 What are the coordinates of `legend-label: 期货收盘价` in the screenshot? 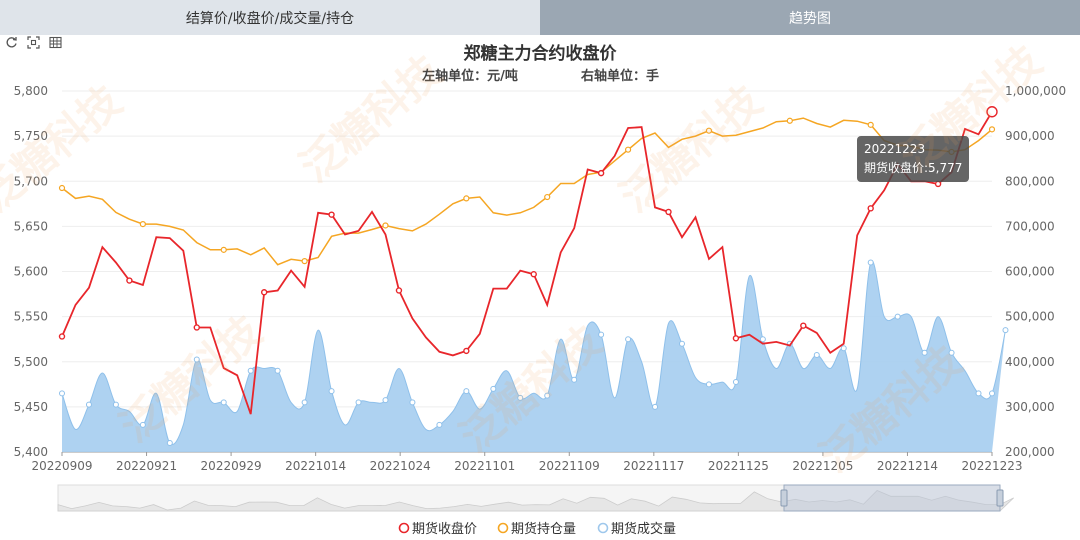 It's located at (444, 529).